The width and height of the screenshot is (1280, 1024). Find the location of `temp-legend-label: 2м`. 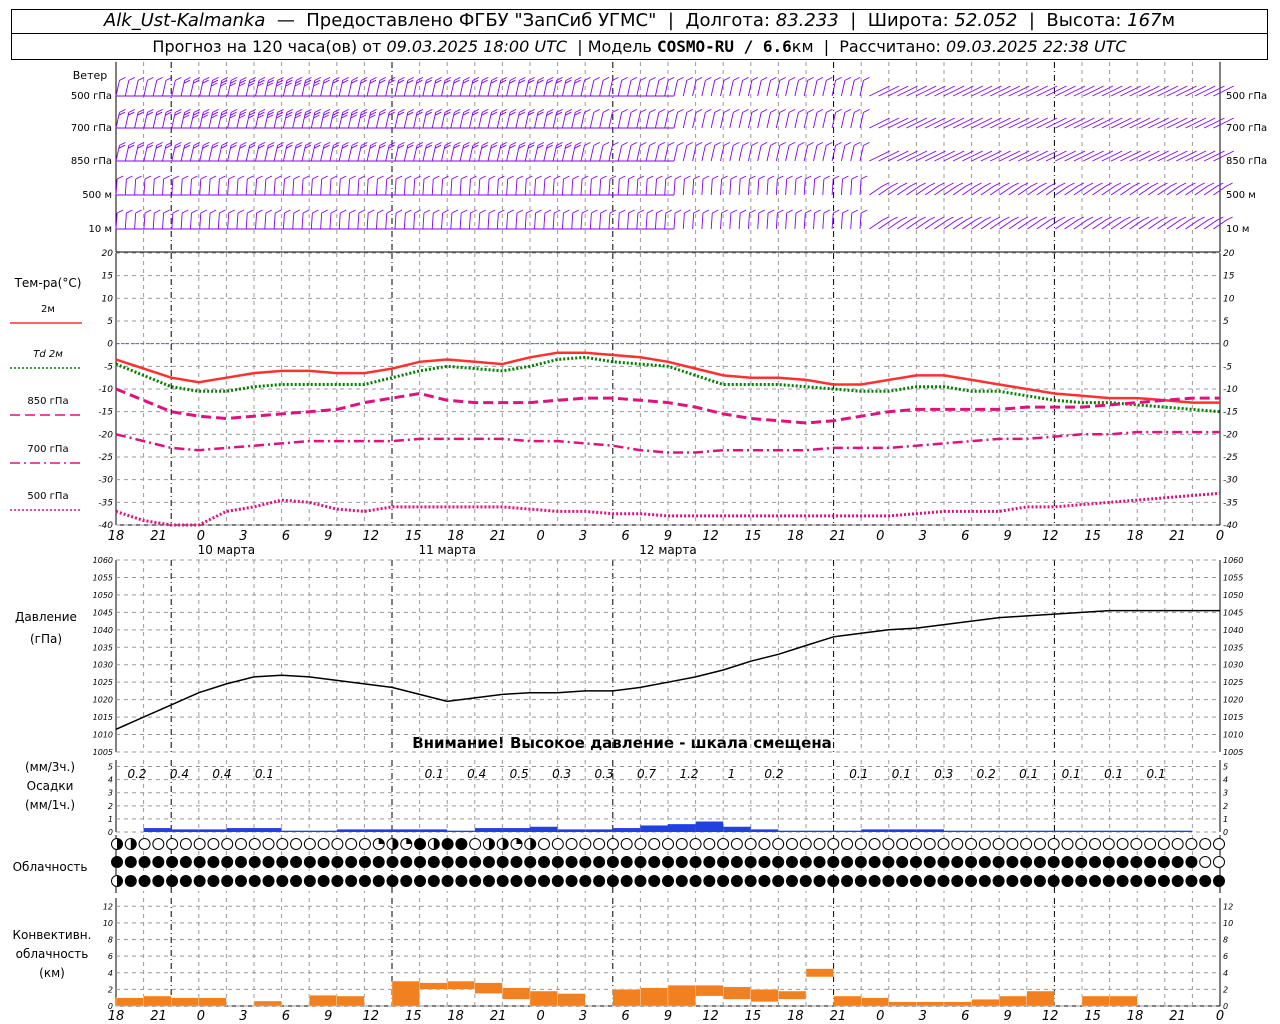

temp-legend-label: 2м is located at coordinates (48, 309).